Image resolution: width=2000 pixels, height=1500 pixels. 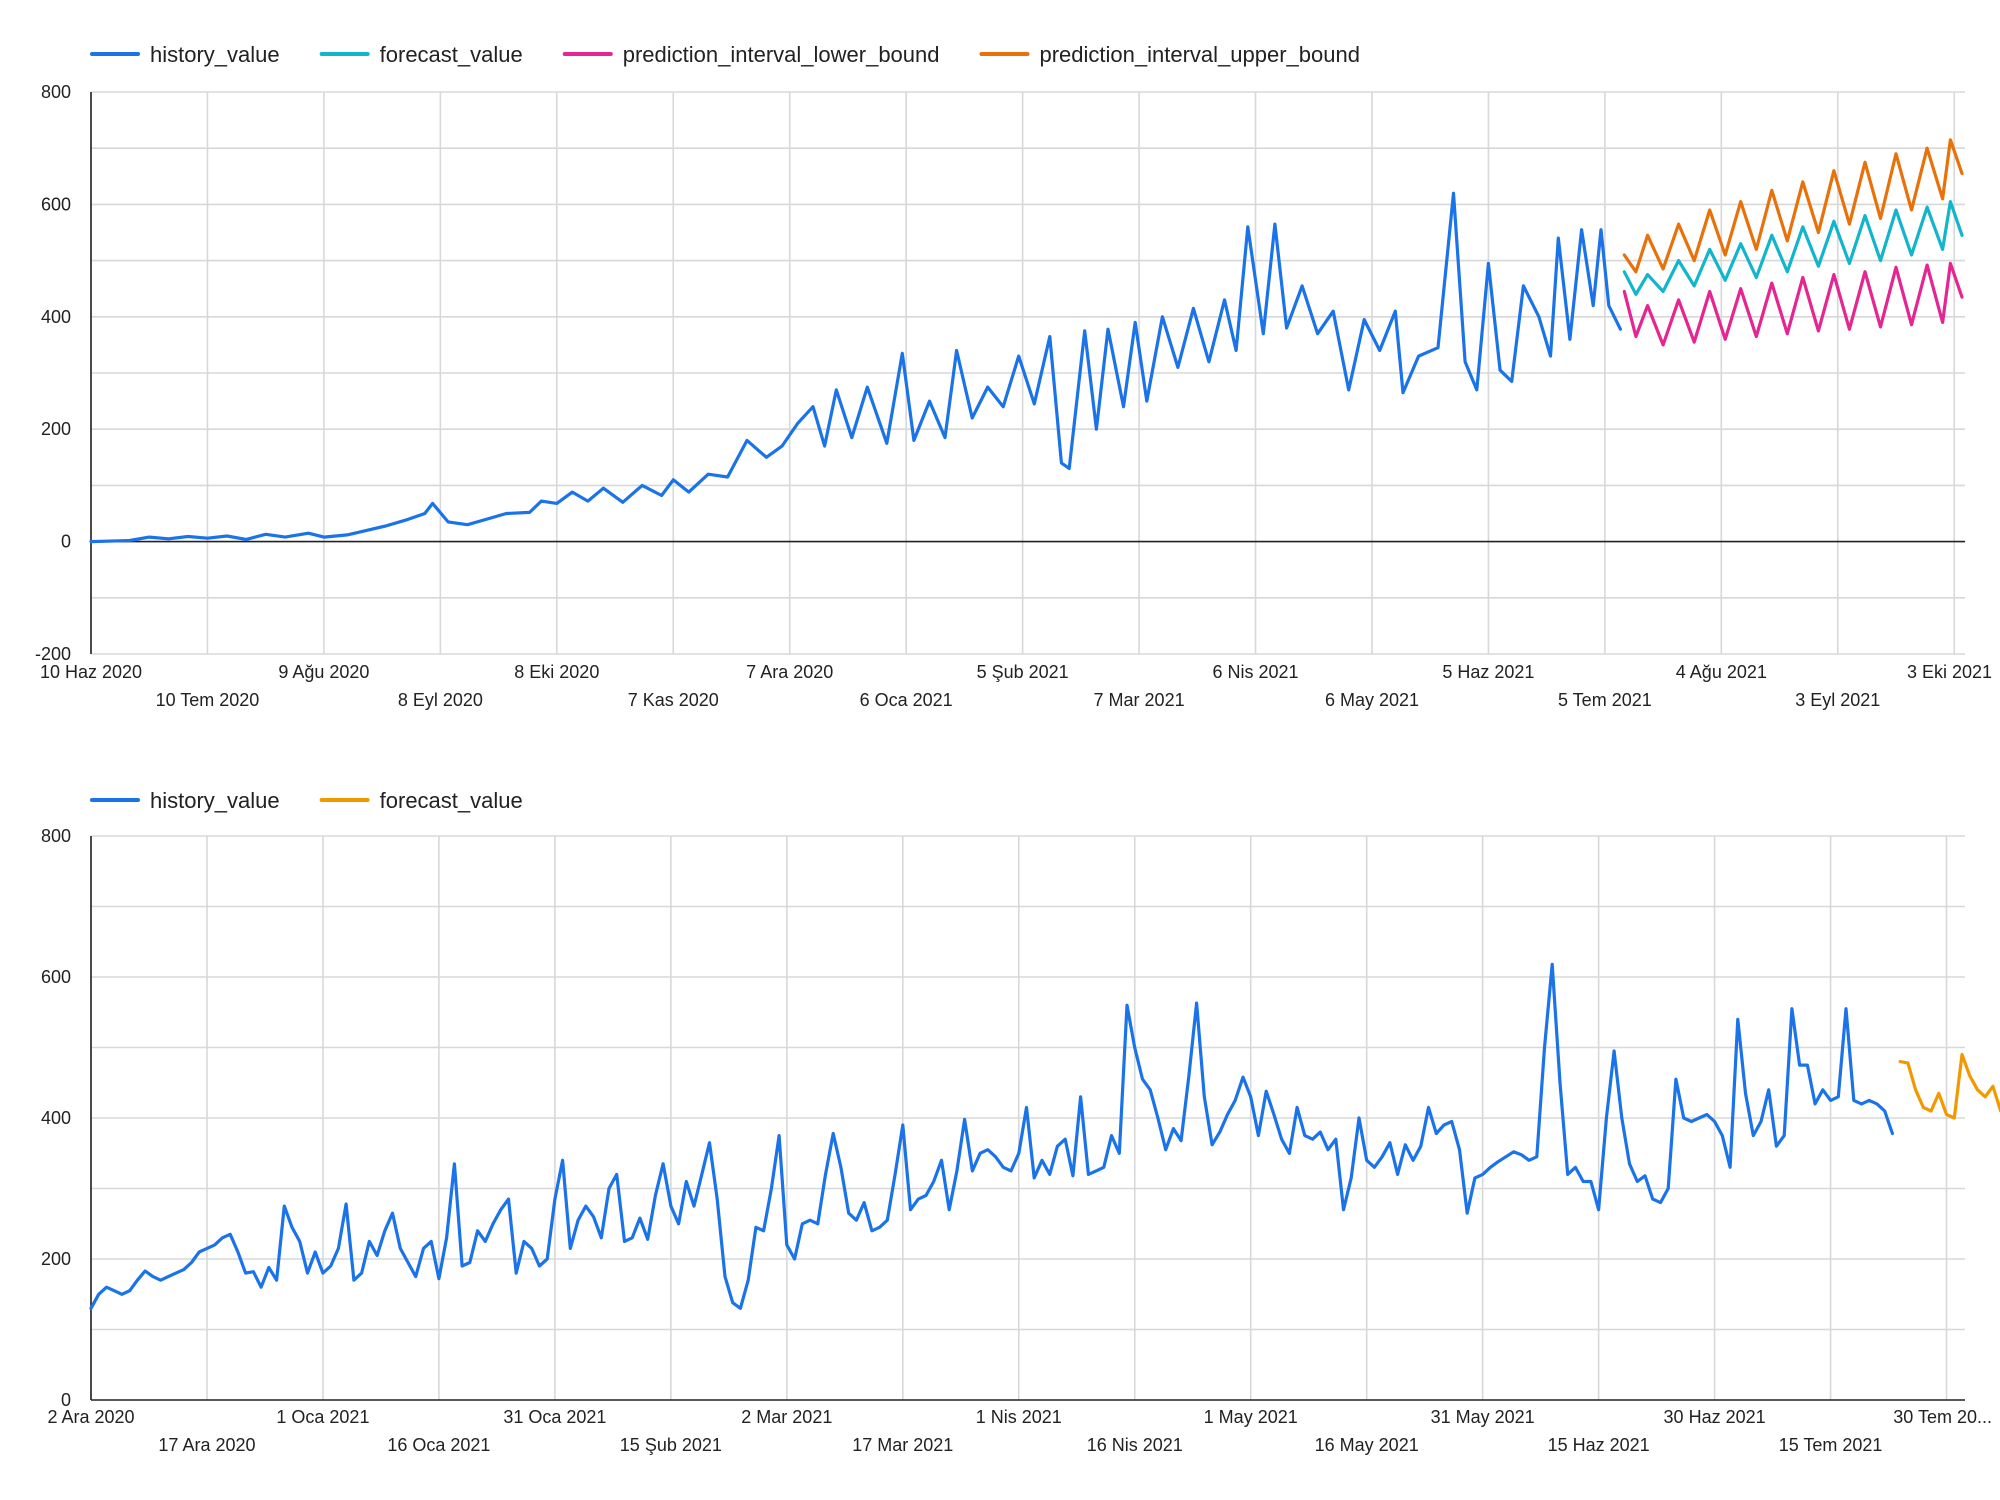 What do you see at coordinates (1135, 1445) in the screenshot?
I see `x-tick-label: 16 Nis 2021` at bounding box center [1135, 1445].